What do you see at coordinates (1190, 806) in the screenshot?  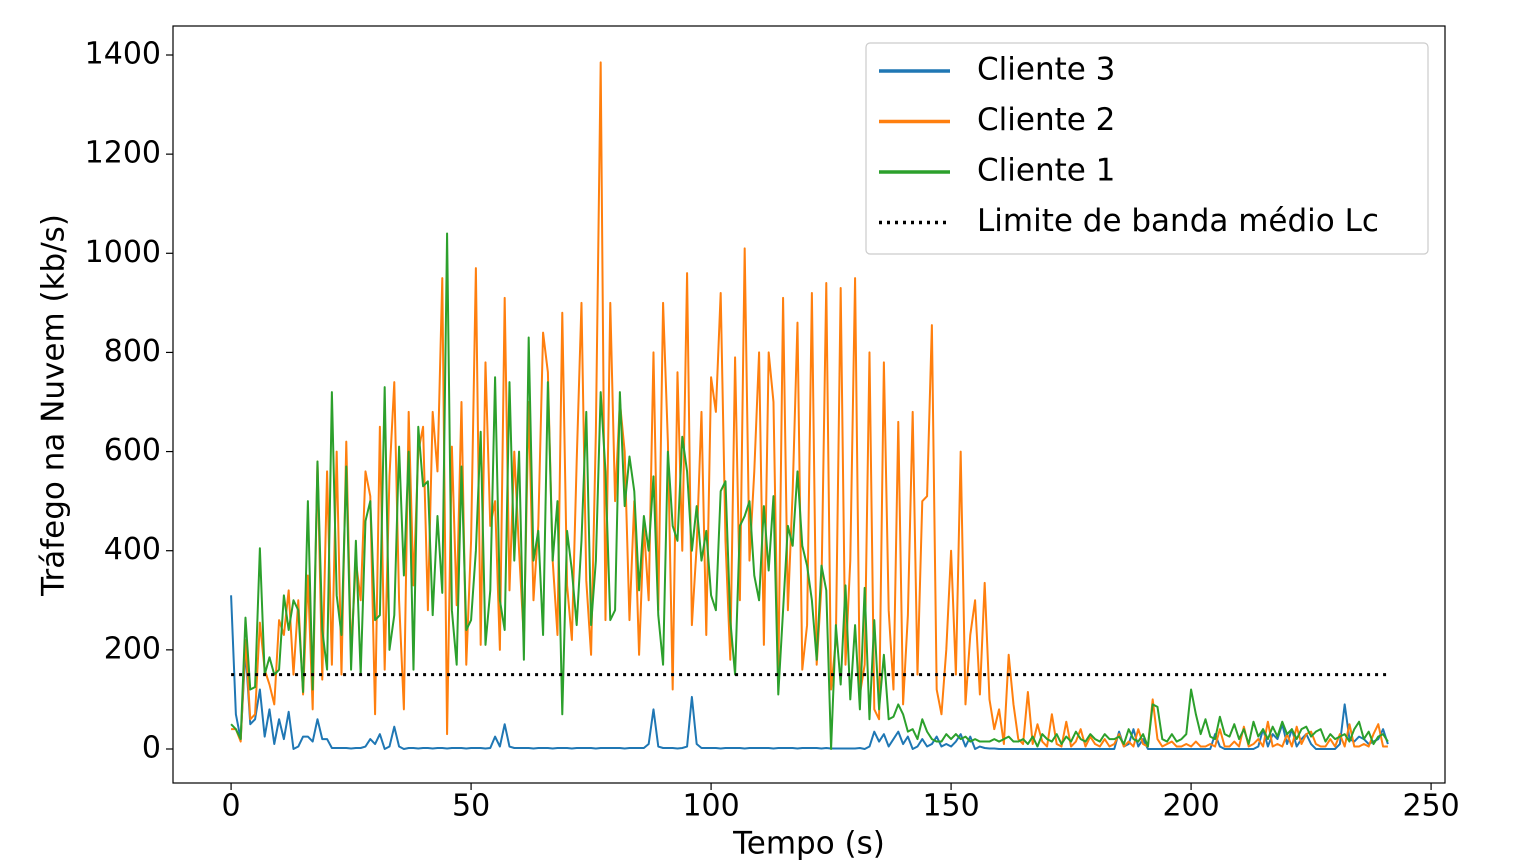 I see `x-tick-label: 200` at bounding box center [1190, 806].